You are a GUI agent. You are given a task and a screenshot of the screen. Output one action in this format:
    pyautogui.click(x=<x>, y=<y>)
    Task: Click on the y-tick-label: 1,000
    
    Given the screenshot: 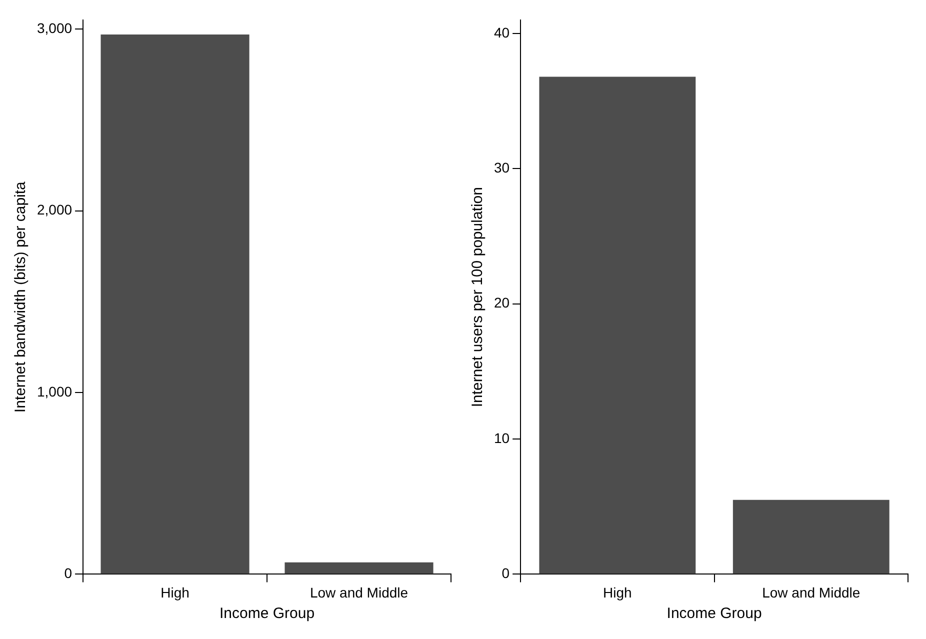 What is the action you would take?
    pyautogui.click(x=54, y=391)
    